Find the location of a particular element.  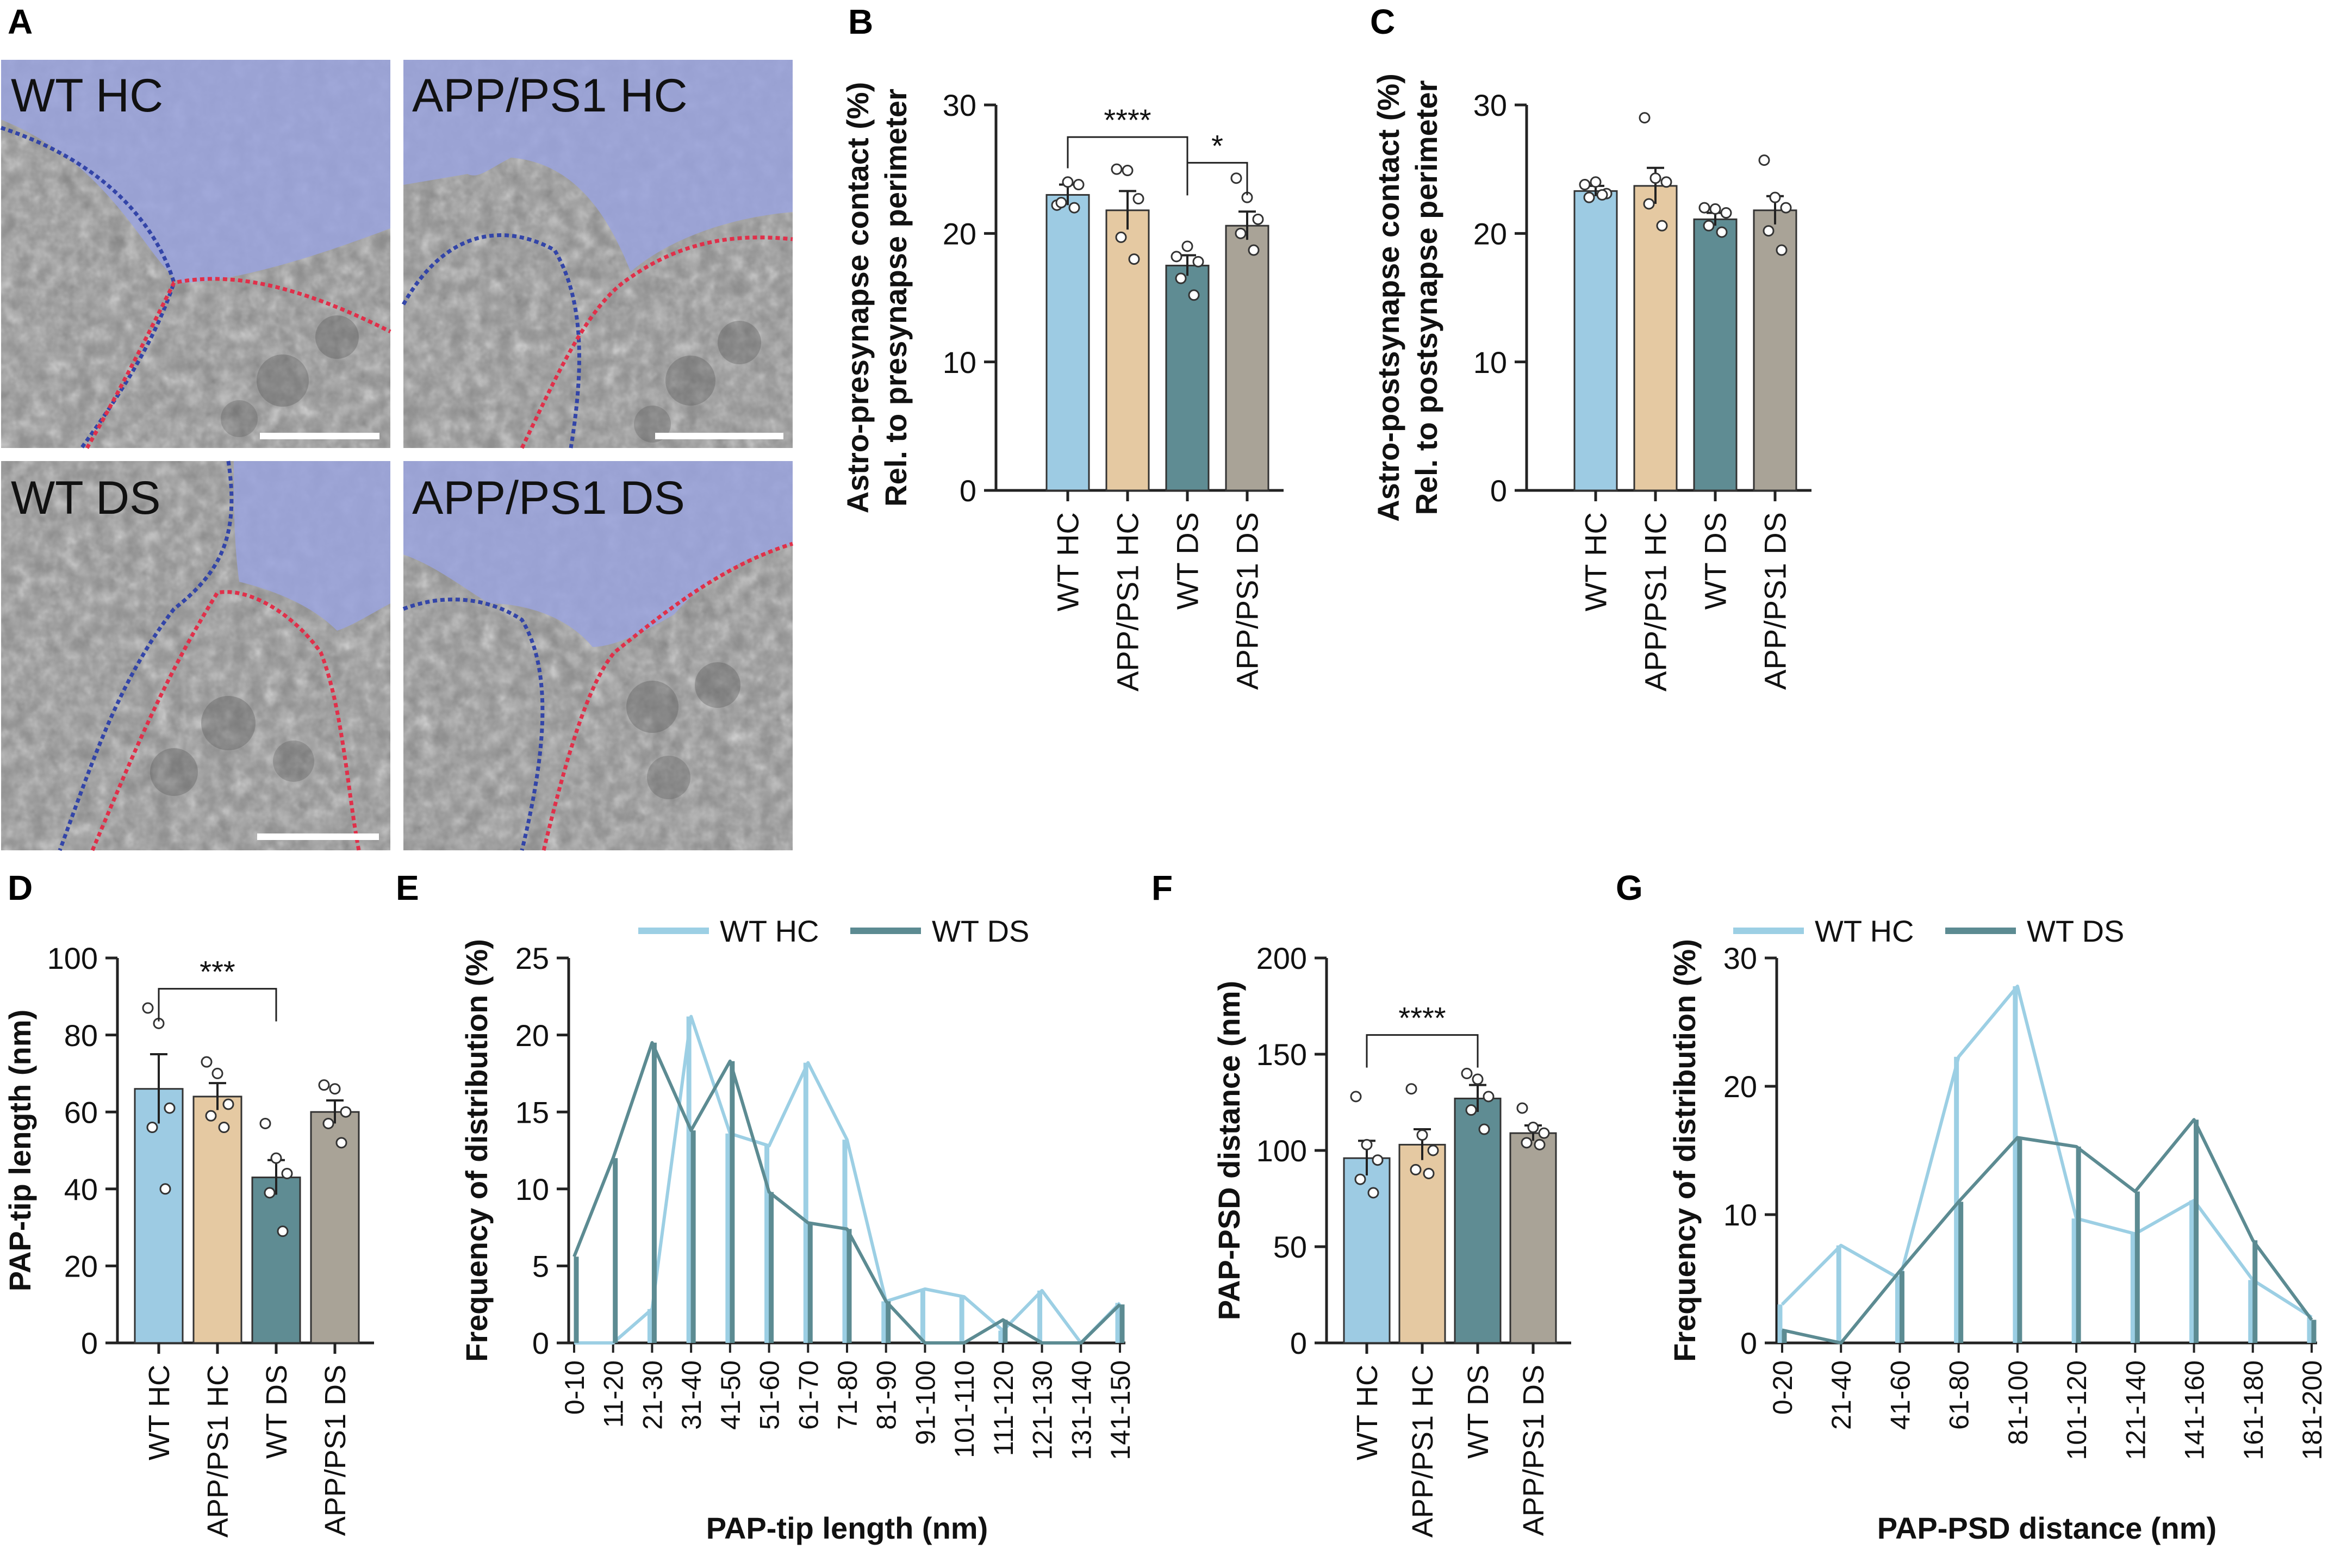

y-axis-label: PAP-tip length (nm) is located at coordinates (20, 1150).